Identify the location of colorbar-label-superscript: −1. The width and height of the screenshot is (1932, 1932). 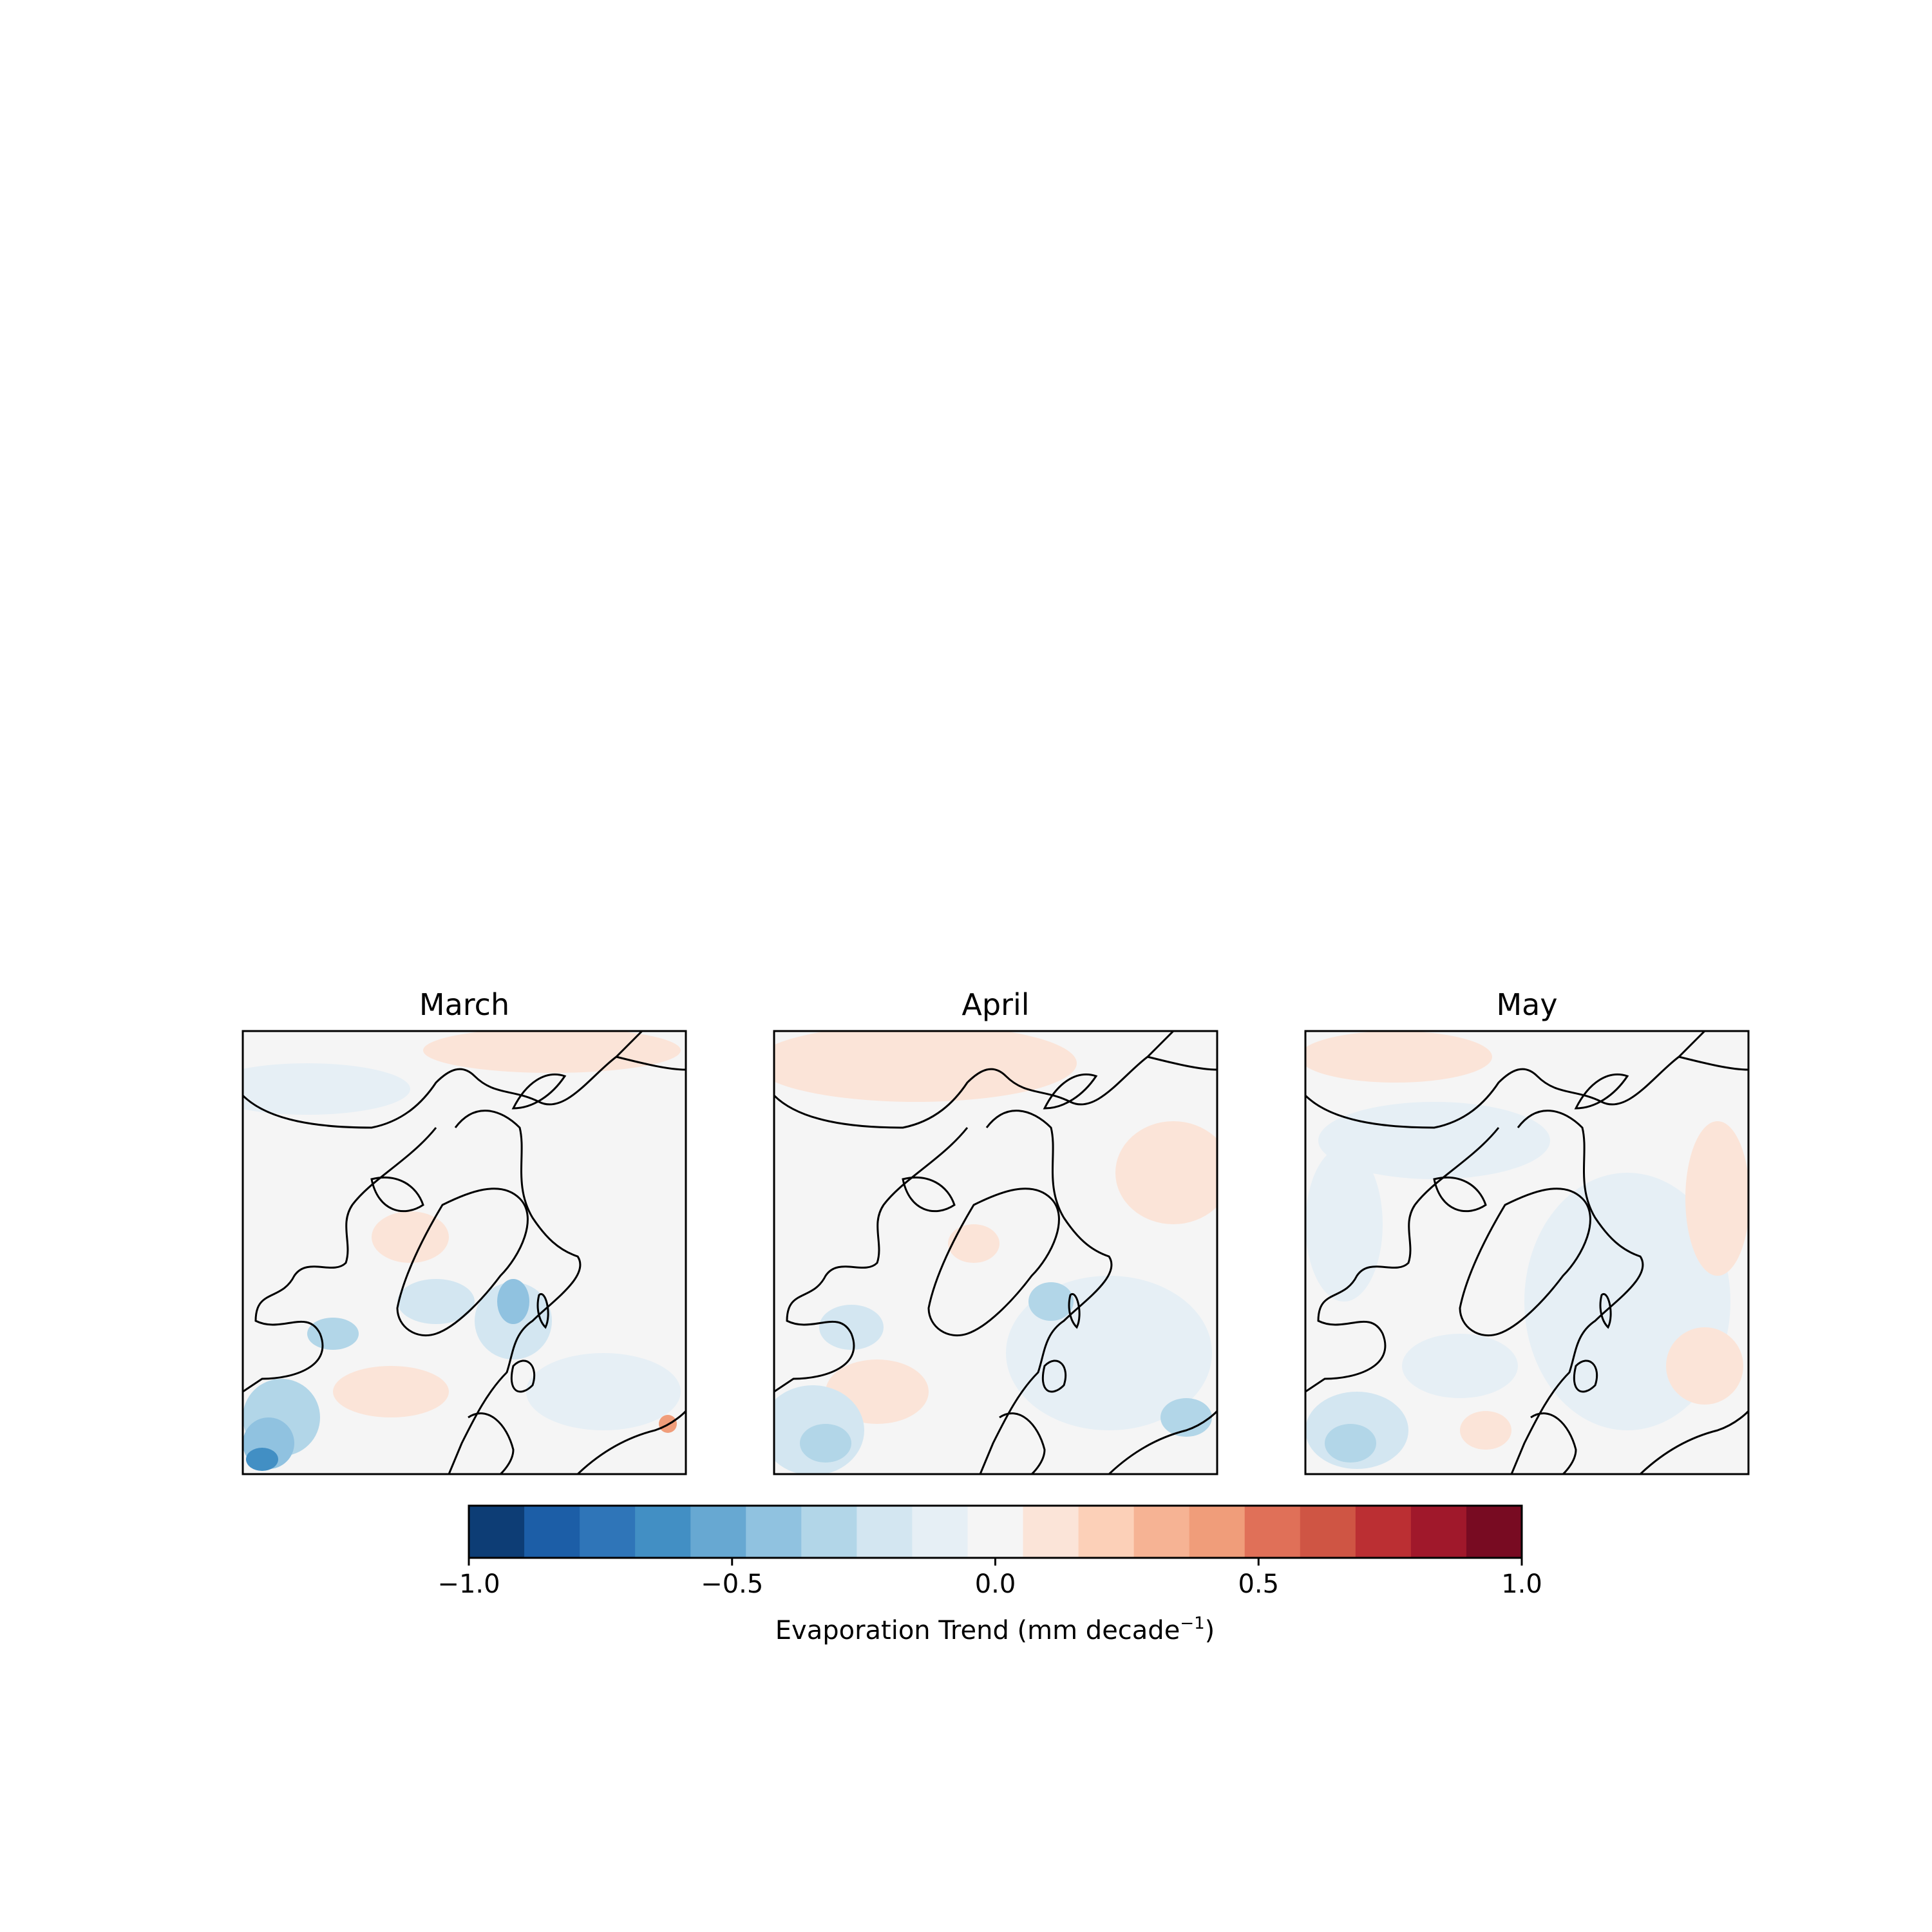
(1192, 1624).